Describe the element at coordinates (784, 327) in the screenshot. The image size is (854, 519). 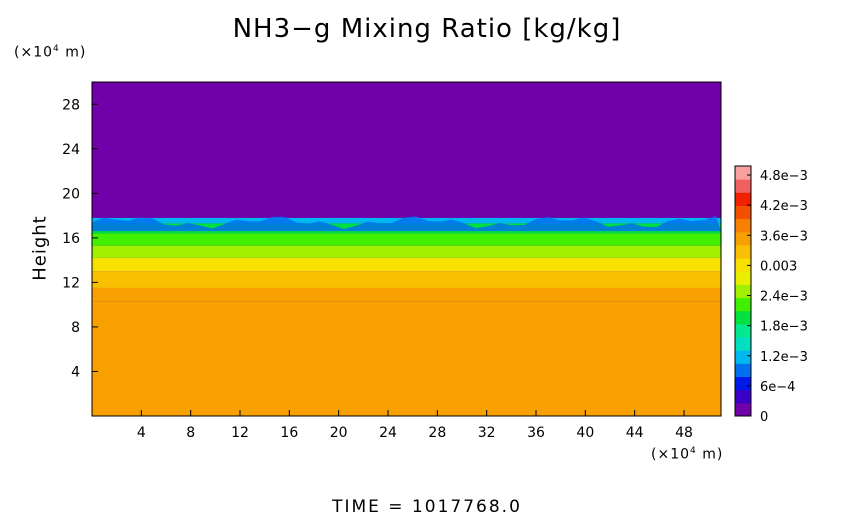
I see `colorbar-label: 1.8e−3` at that location.